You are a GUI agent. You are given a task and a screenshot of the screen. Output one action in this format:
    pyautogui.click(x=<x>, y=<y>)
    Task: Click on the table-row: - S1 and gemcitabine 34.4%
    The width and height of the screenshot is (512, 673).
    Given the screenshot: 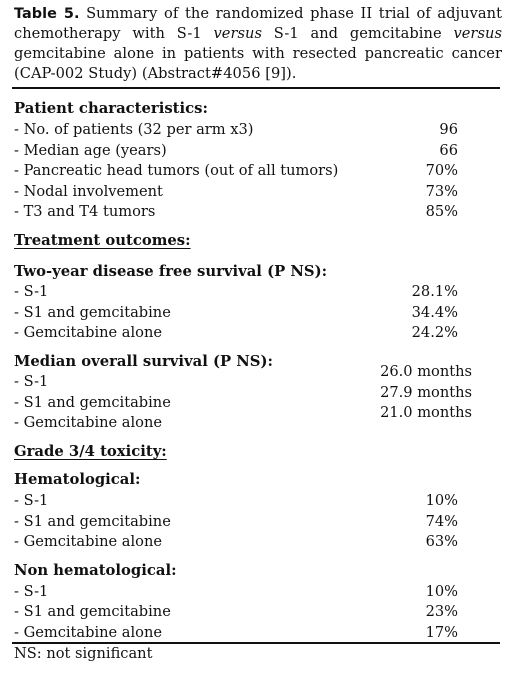 What is the action you would take?
    pyautogui.click(x=236, y=313)
    